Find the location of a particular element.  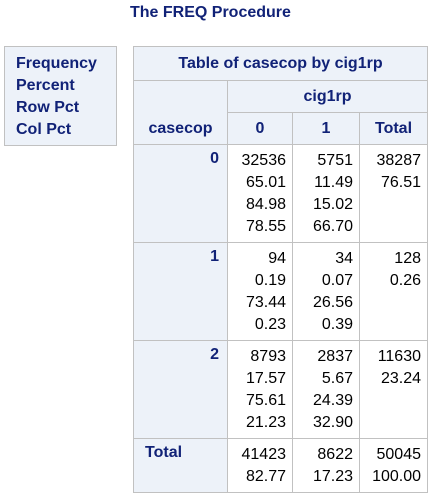

table-cell: 94 0.19 73.44 0.23 is located at coordinates (260, 291).